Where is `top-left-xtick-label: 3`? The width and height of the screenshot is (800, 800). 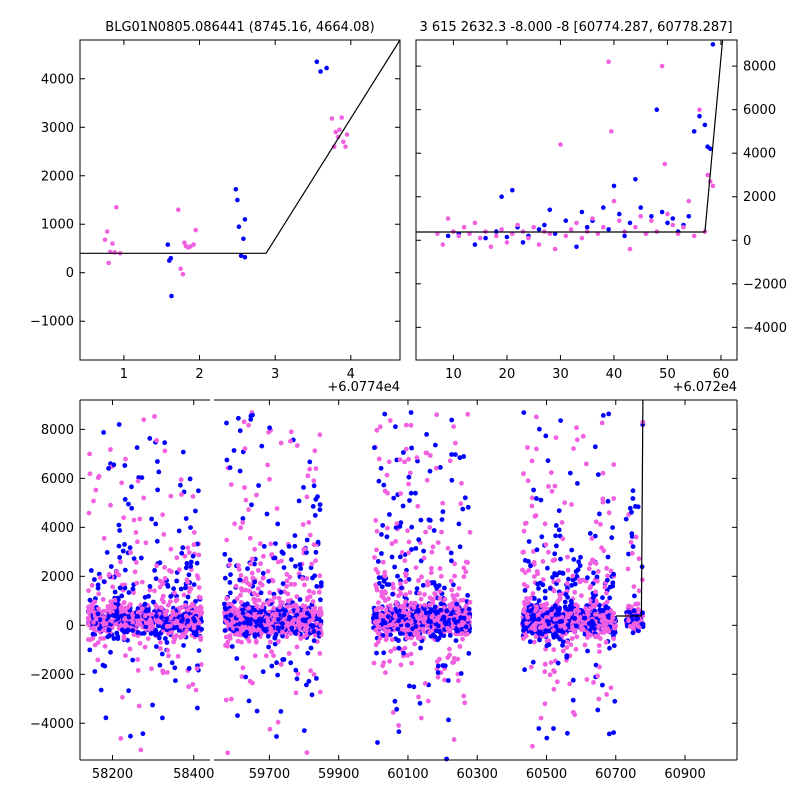 top-left-xtick-label: 3 is located at coordinates (275, 374).